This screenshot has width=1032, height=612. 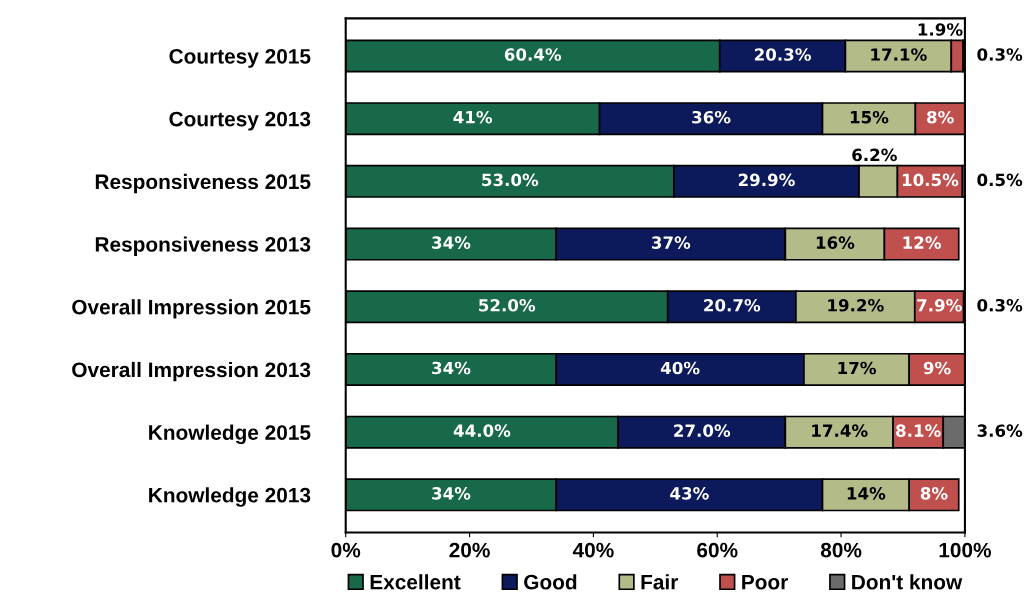 I want to click on data-label: 19.2%, so click(x=856, y=305).